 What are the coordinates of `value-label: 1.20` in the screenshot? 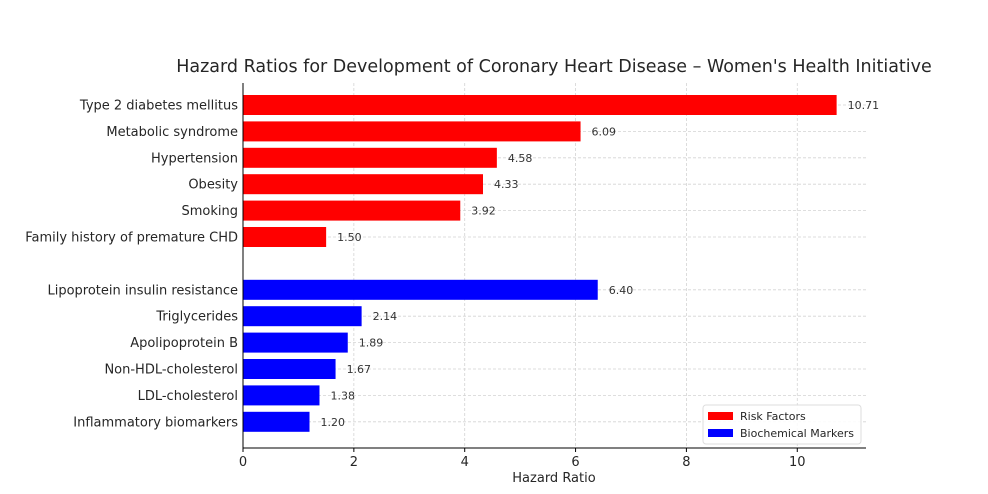 It's located at (333, 422).